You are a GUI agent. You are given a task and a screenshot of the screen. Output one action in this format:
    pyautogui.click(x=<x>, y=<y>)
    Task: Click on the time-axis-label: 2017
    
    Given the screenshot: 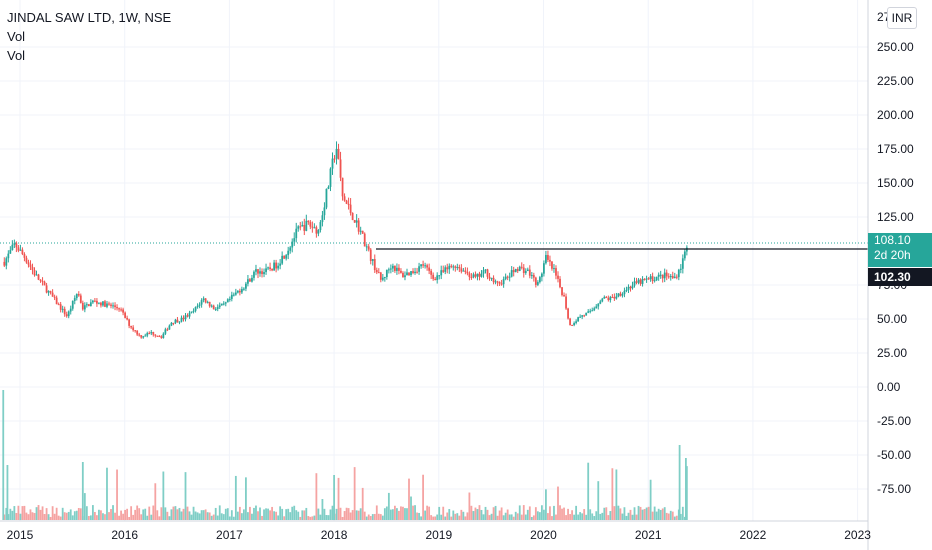 What is the action you would take?
    pyautogui.click(x=229, y=535)
    